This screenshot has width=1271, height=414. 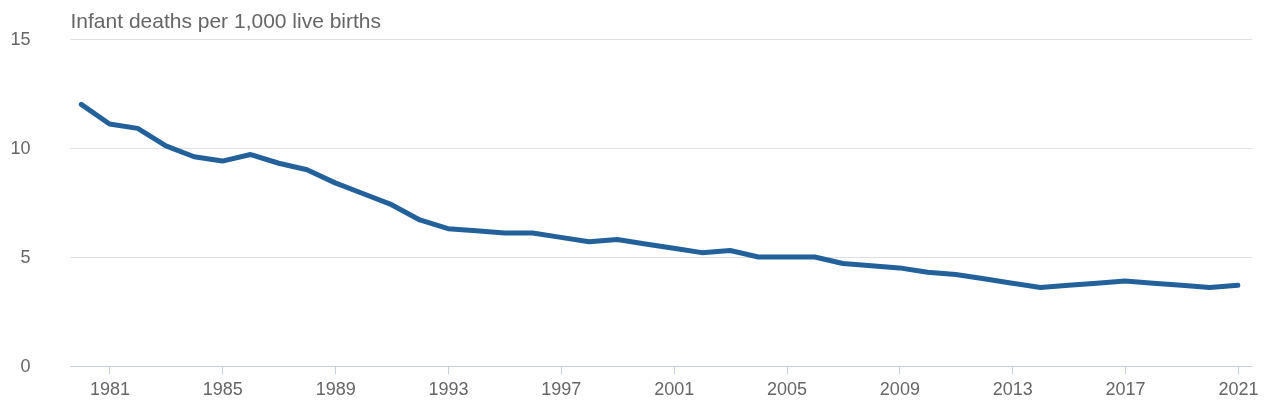 I want to click on y-tick-label: 0, so click(x=25, y=365).